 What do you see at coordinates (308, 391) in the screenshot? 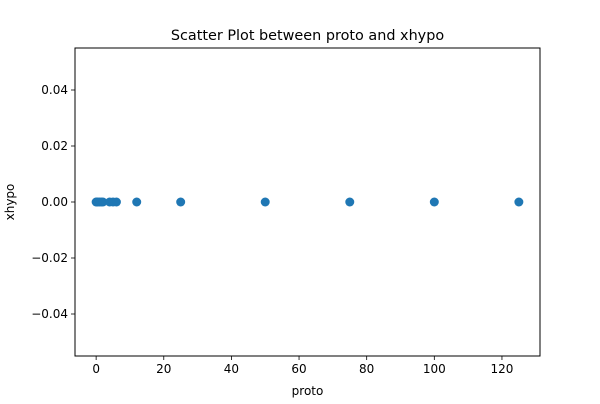
I see `x-axis-label: proto` at bounding box center [308, 391].